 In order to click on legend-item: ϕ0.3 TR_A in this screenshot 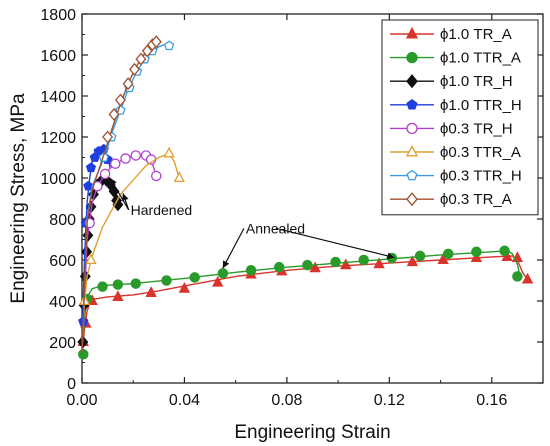, I will do `click(451, 199)`.